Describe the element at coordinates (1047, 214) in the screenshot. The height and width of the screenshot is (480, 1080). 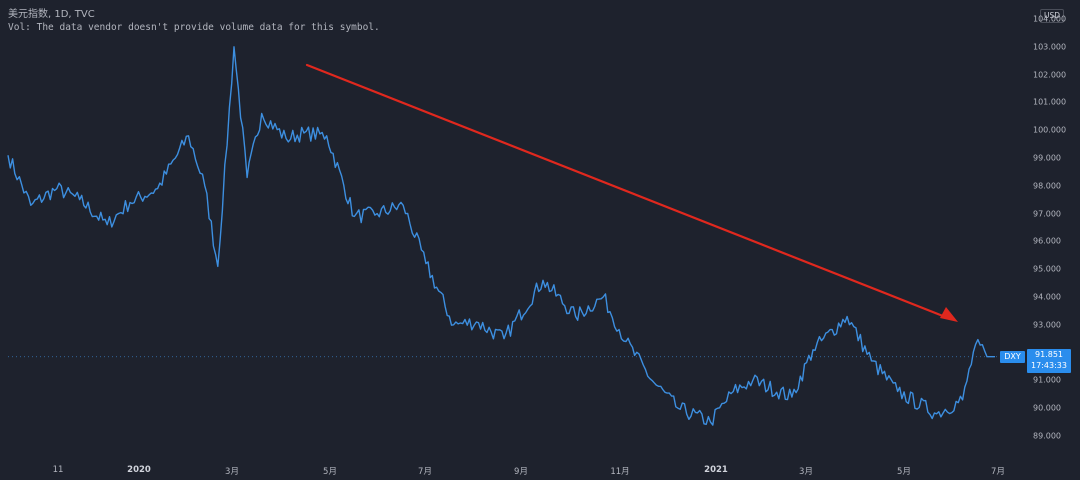
I see `price-tick-label: 97.000` at that location.